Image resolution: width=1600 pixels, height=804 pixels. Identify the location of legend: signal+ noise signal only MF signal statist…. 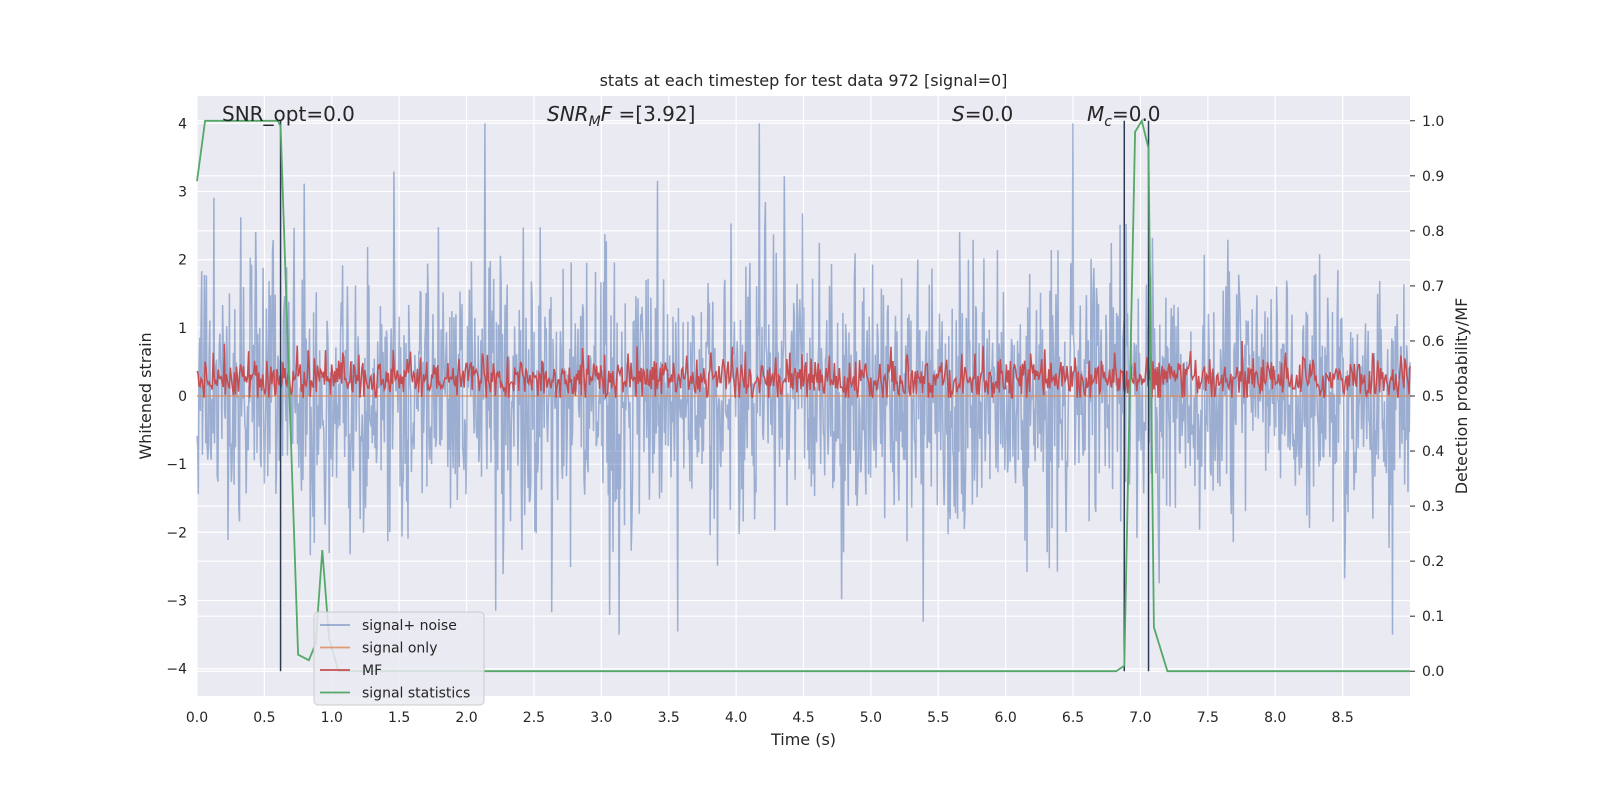
(399, 658).